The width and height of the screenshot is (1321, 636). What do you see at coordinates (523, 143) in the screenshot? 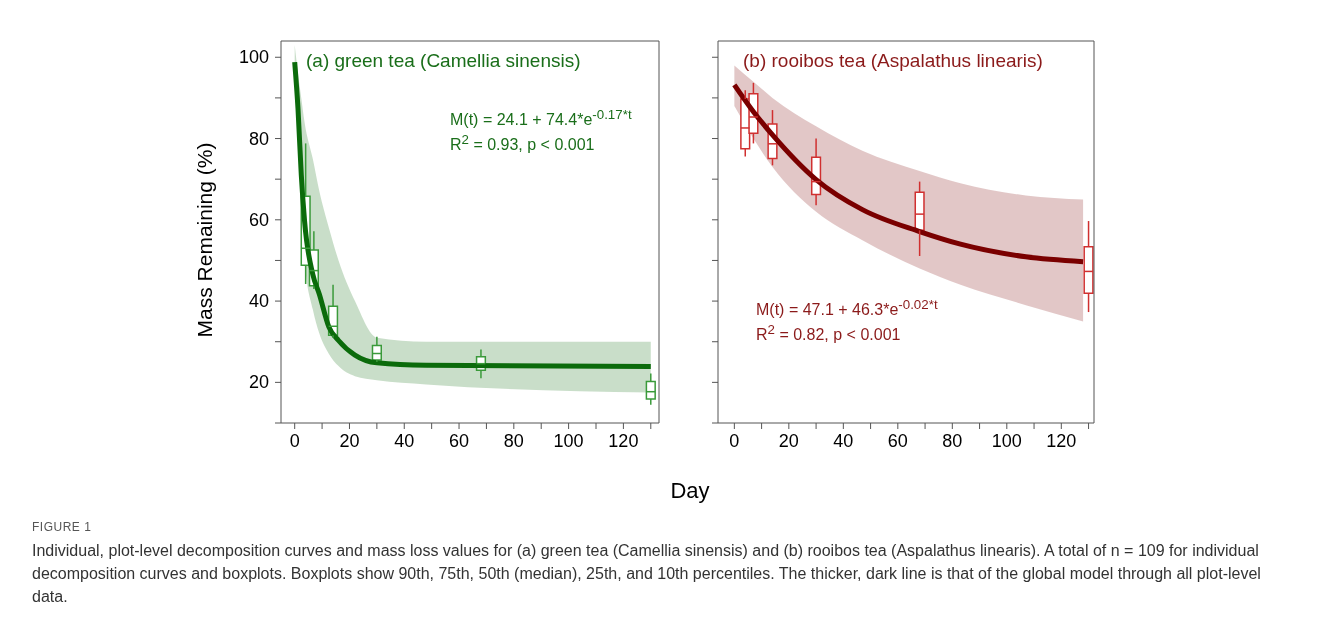
I see `annotation: R$^{2}$ = 0.93, p < 0.001` at bounding box center [523, 143].